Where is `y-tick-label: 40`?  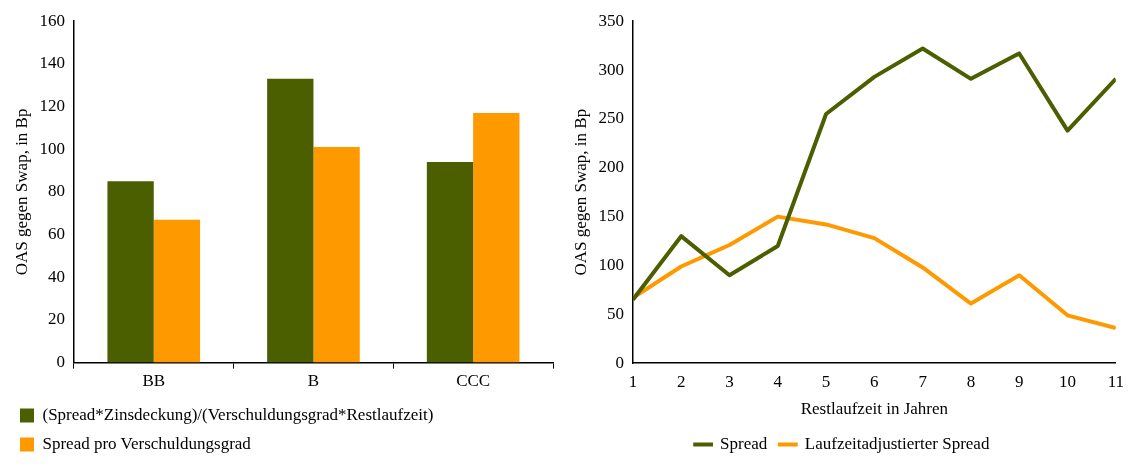
y-tick-label: 40 is located at coordinates (56, 276).